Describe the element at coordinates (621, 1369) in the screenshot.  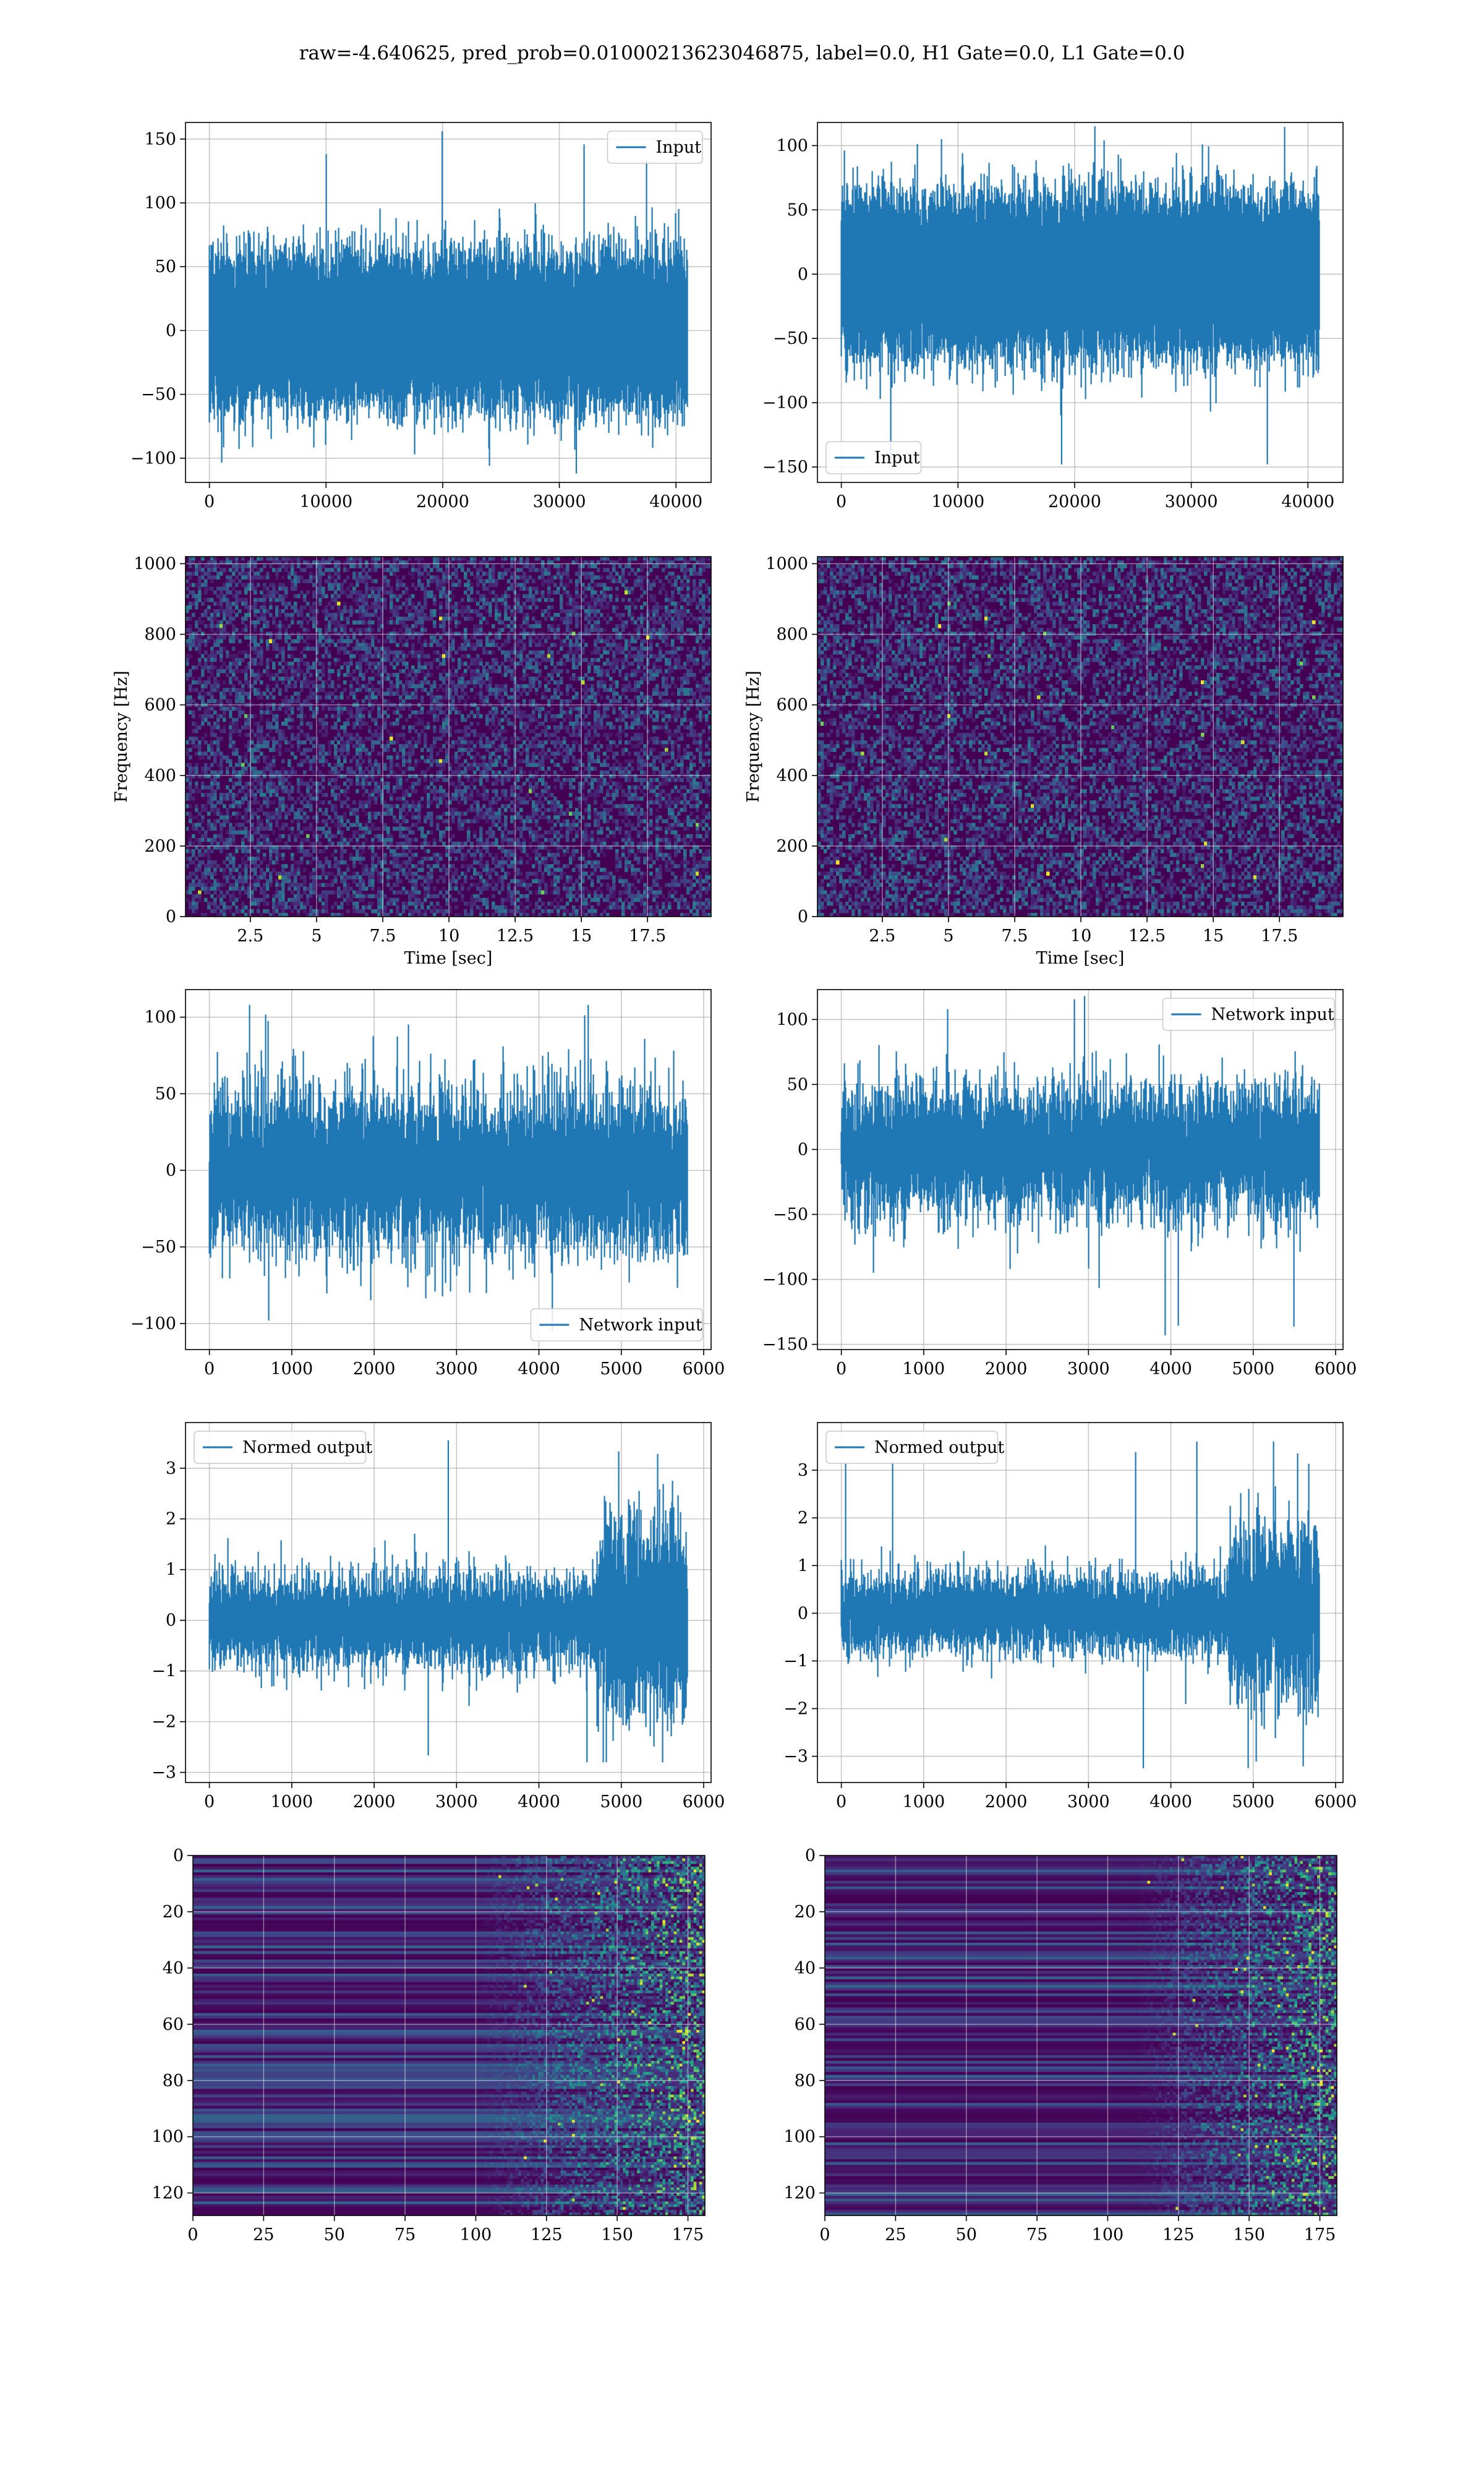
I see `x-tick-label: 5000` at that location.